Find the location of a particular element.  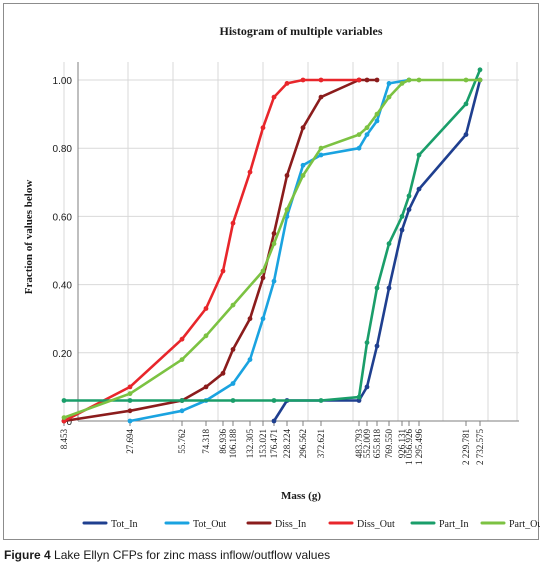

x-tick-label: 153.021 is located at coordinates (263, 443).